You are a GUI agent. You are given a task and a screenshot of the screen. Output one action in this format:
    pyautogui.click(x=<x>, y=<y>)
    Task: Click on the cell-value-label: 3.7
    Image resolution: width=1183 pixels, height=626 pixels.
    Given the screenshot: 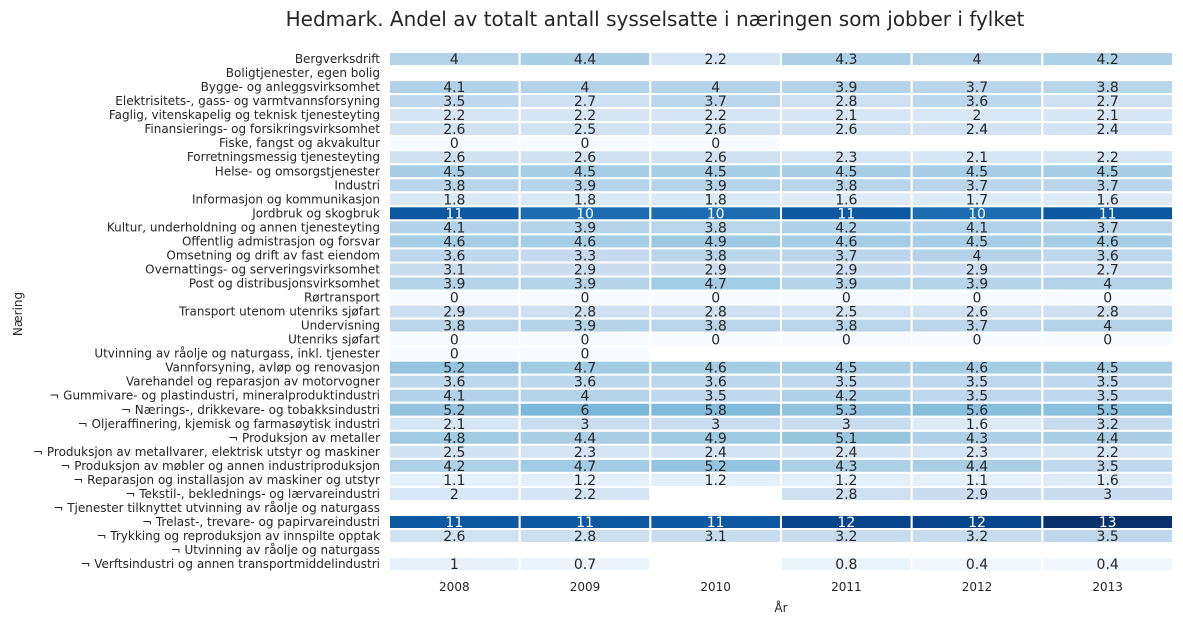 What is the action you would take?
    pyautogui.click(x=1108, y=186)
    